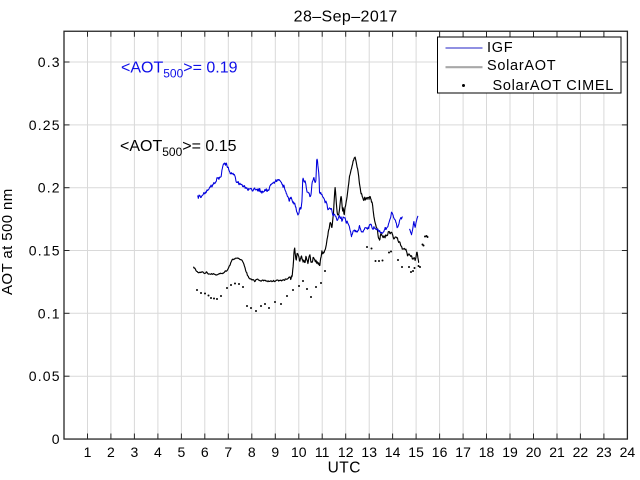 The height and width of the screenshot is (480, 640). What do you see at coordinates (49, 62) in the screenshot?
I see `svg-text: 0.3` at bounding box center [49, 62].